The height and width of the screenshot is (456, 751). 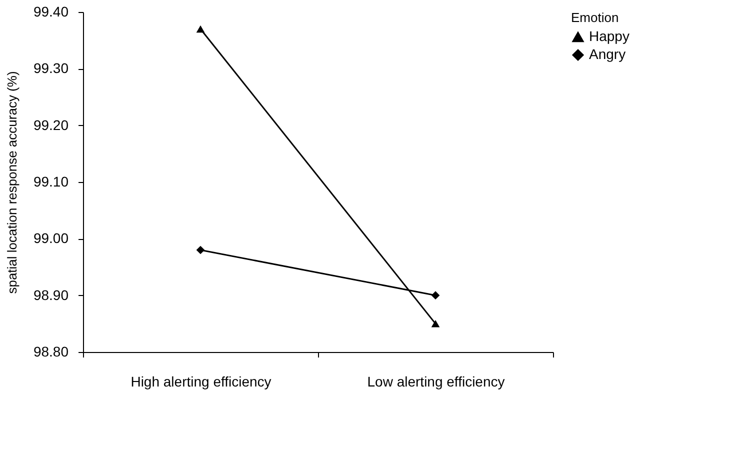 I want to click on y-axis-title: spatial location response accuracy (%), so click(x=12, y=182).